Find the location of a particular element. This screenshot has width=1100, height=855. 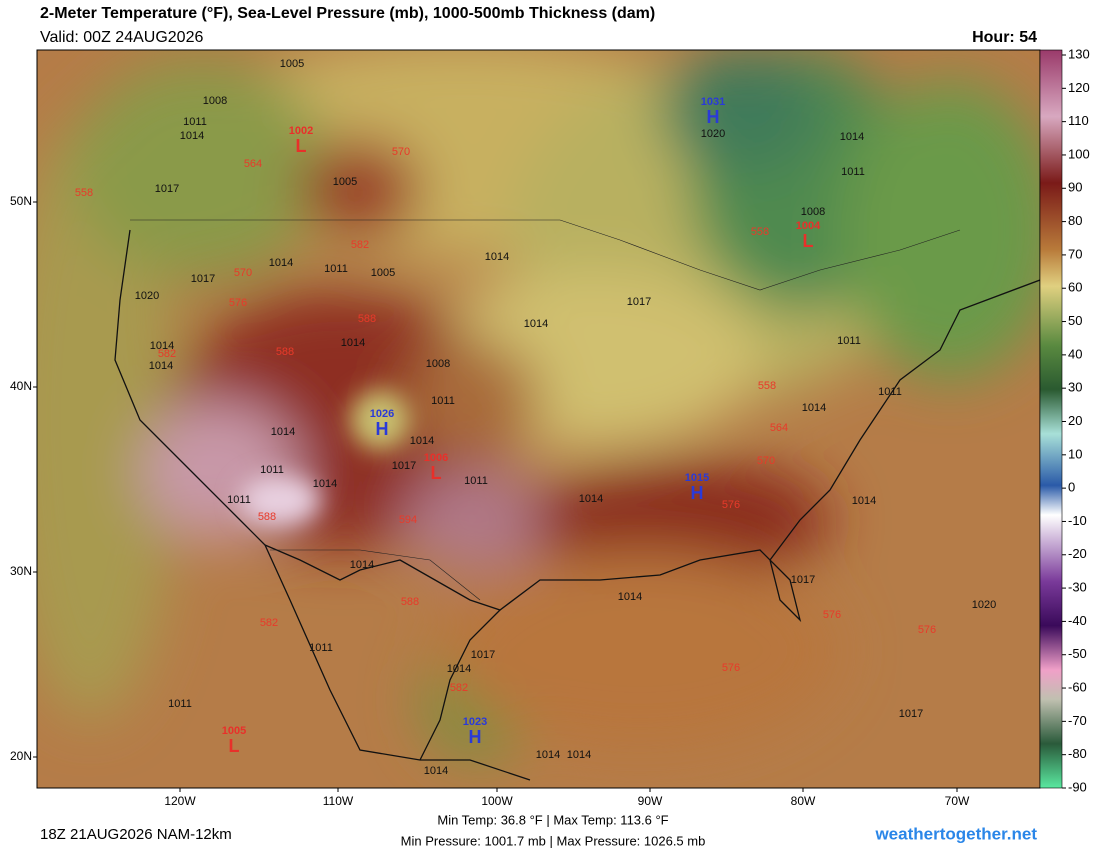

temp-range: Min Temp: 36.8 °F | Max Temp: 113.6 °F is located at coordinates (552, 819).